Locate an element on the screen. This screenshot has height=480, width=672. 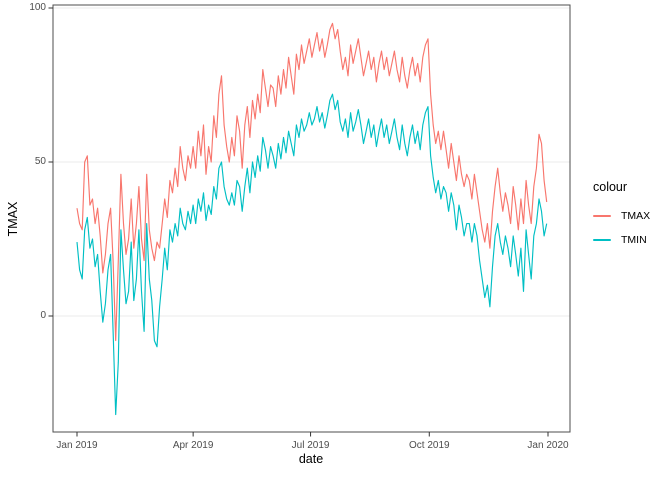
y-tick-label: 0 is located at coordinates (43, 315).